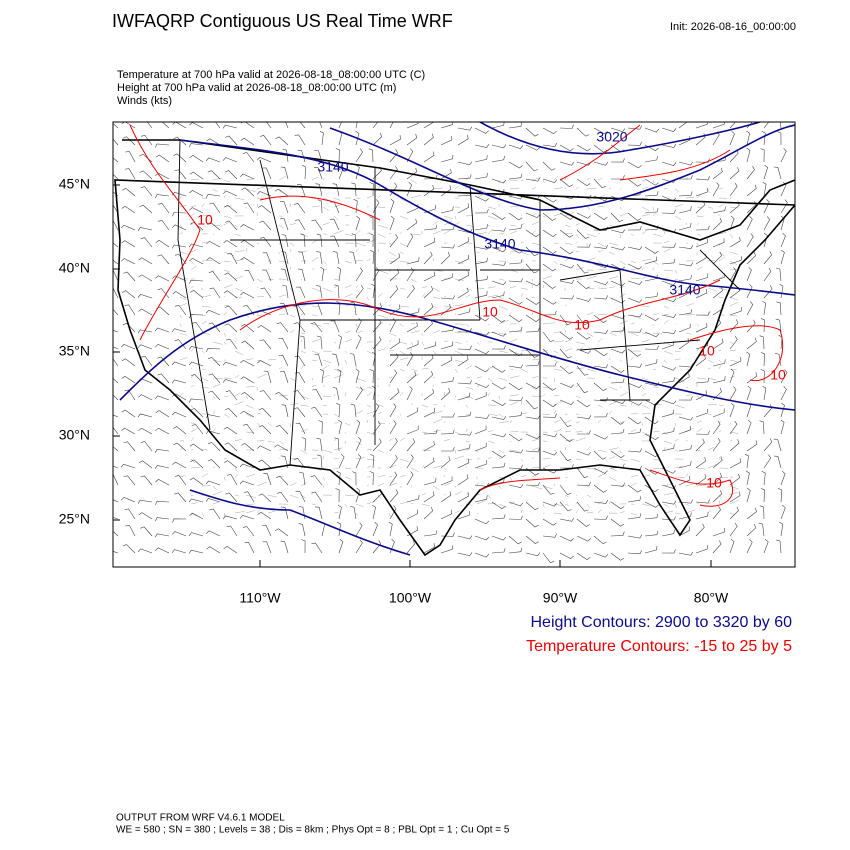 The image size is (850, 850). Describe the element at coordinates (74, 435) in the screenshot. I see `lat-label: 30°N` at that location.